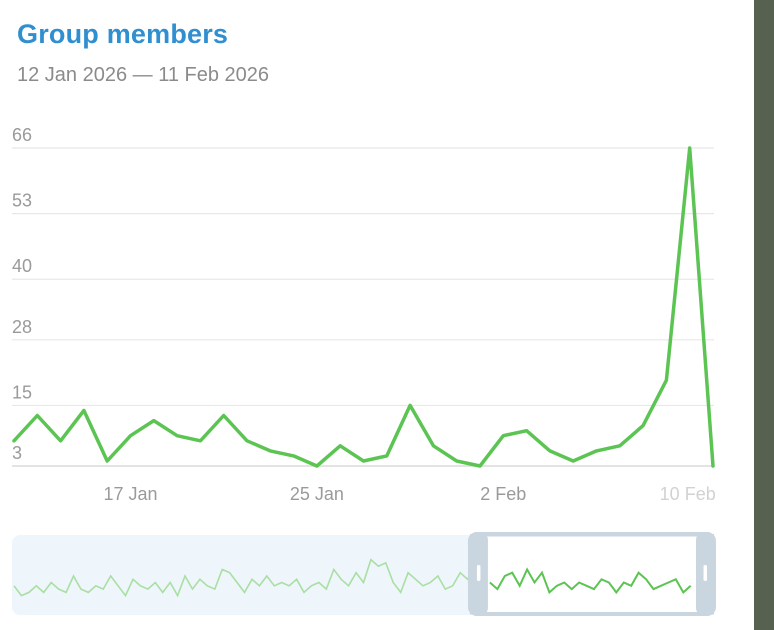  Describe the element at coordinates (705, 573) in the screenshot. I see `right-handle-grip` at that location.